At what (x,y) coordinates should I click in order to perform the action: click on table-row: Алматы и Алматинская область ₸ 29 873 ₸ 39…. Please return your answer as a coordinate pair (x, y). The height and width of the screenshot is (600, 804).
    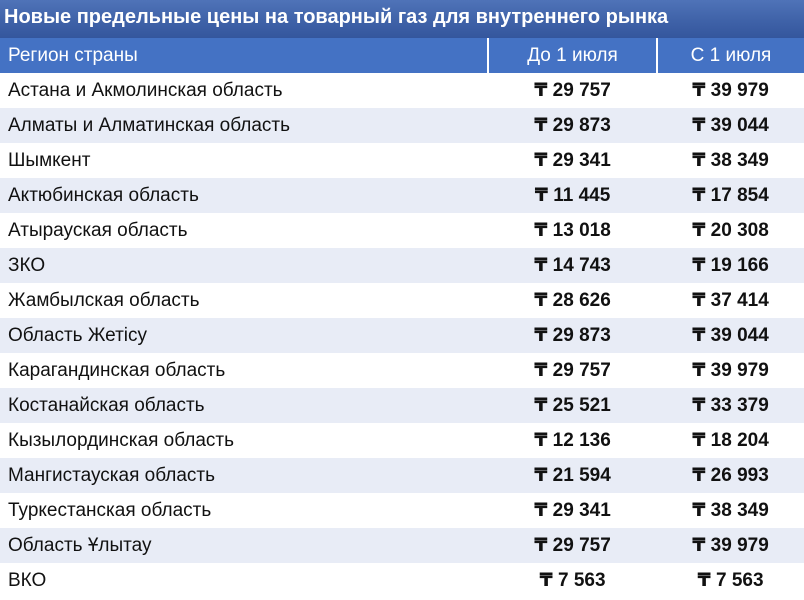
    Looking at the image, I should click on (402, 125).